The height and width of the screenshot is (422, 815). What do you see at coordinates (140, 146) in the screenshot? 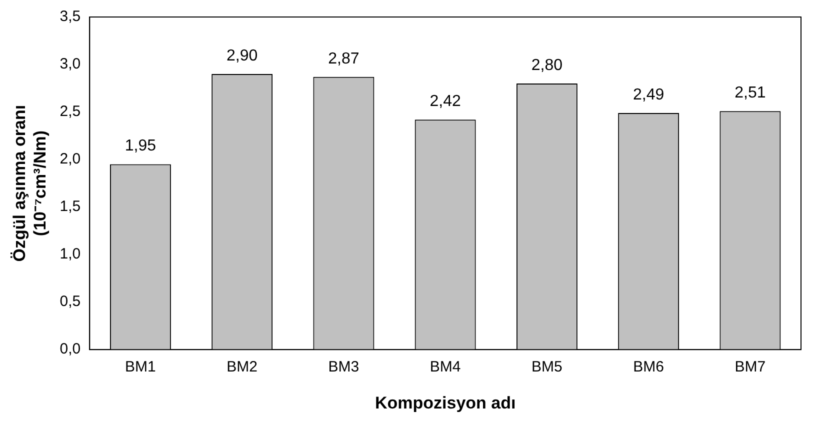
I see `data-label: 1,95` at bounding box center [140, 146].